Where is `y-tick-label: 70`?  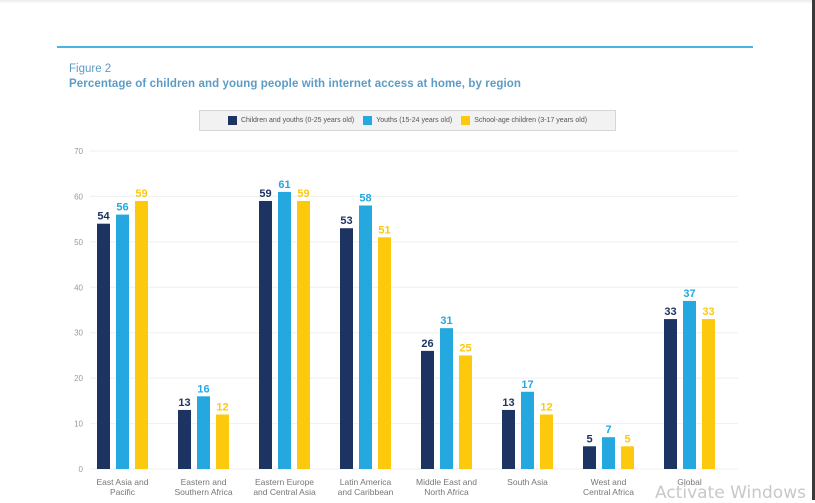 y-tick-label: 70 is located at coordinates (78, 151).